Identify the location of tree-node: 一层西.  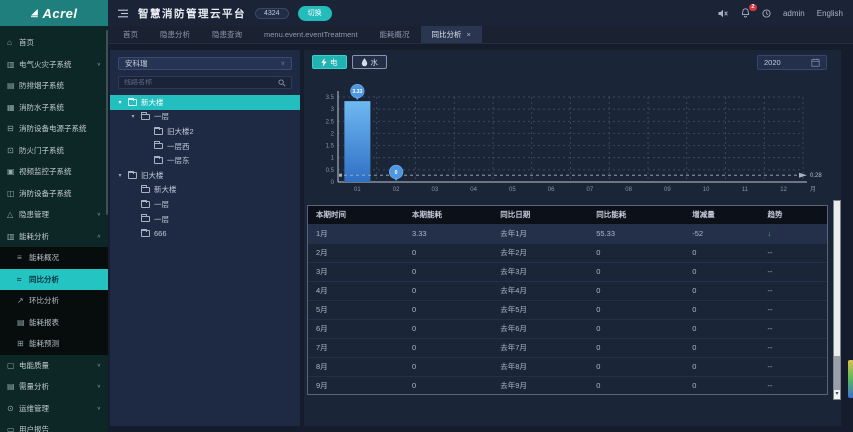
(205, 146).